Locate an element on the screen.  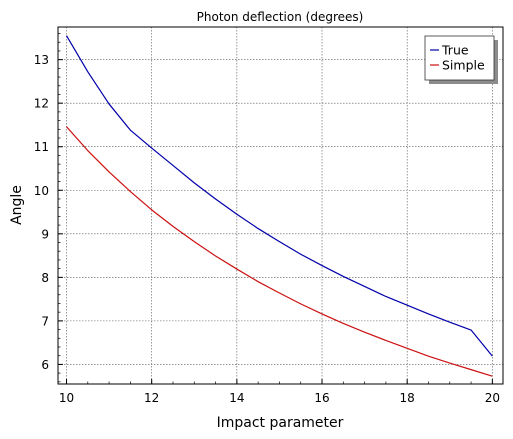
legend-box is located at coordinates (459, 58).